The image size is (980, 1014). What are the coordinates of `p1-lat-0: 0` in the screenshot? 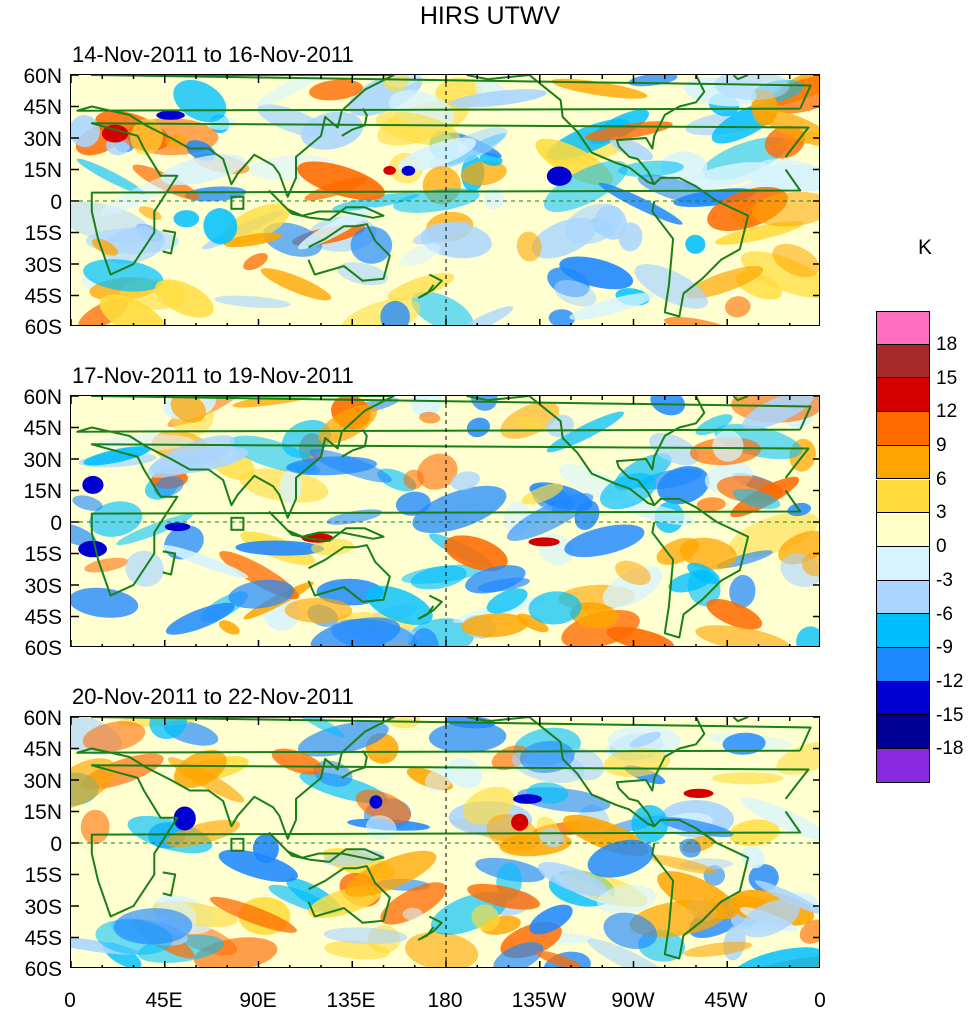 It's located at (56, 202).